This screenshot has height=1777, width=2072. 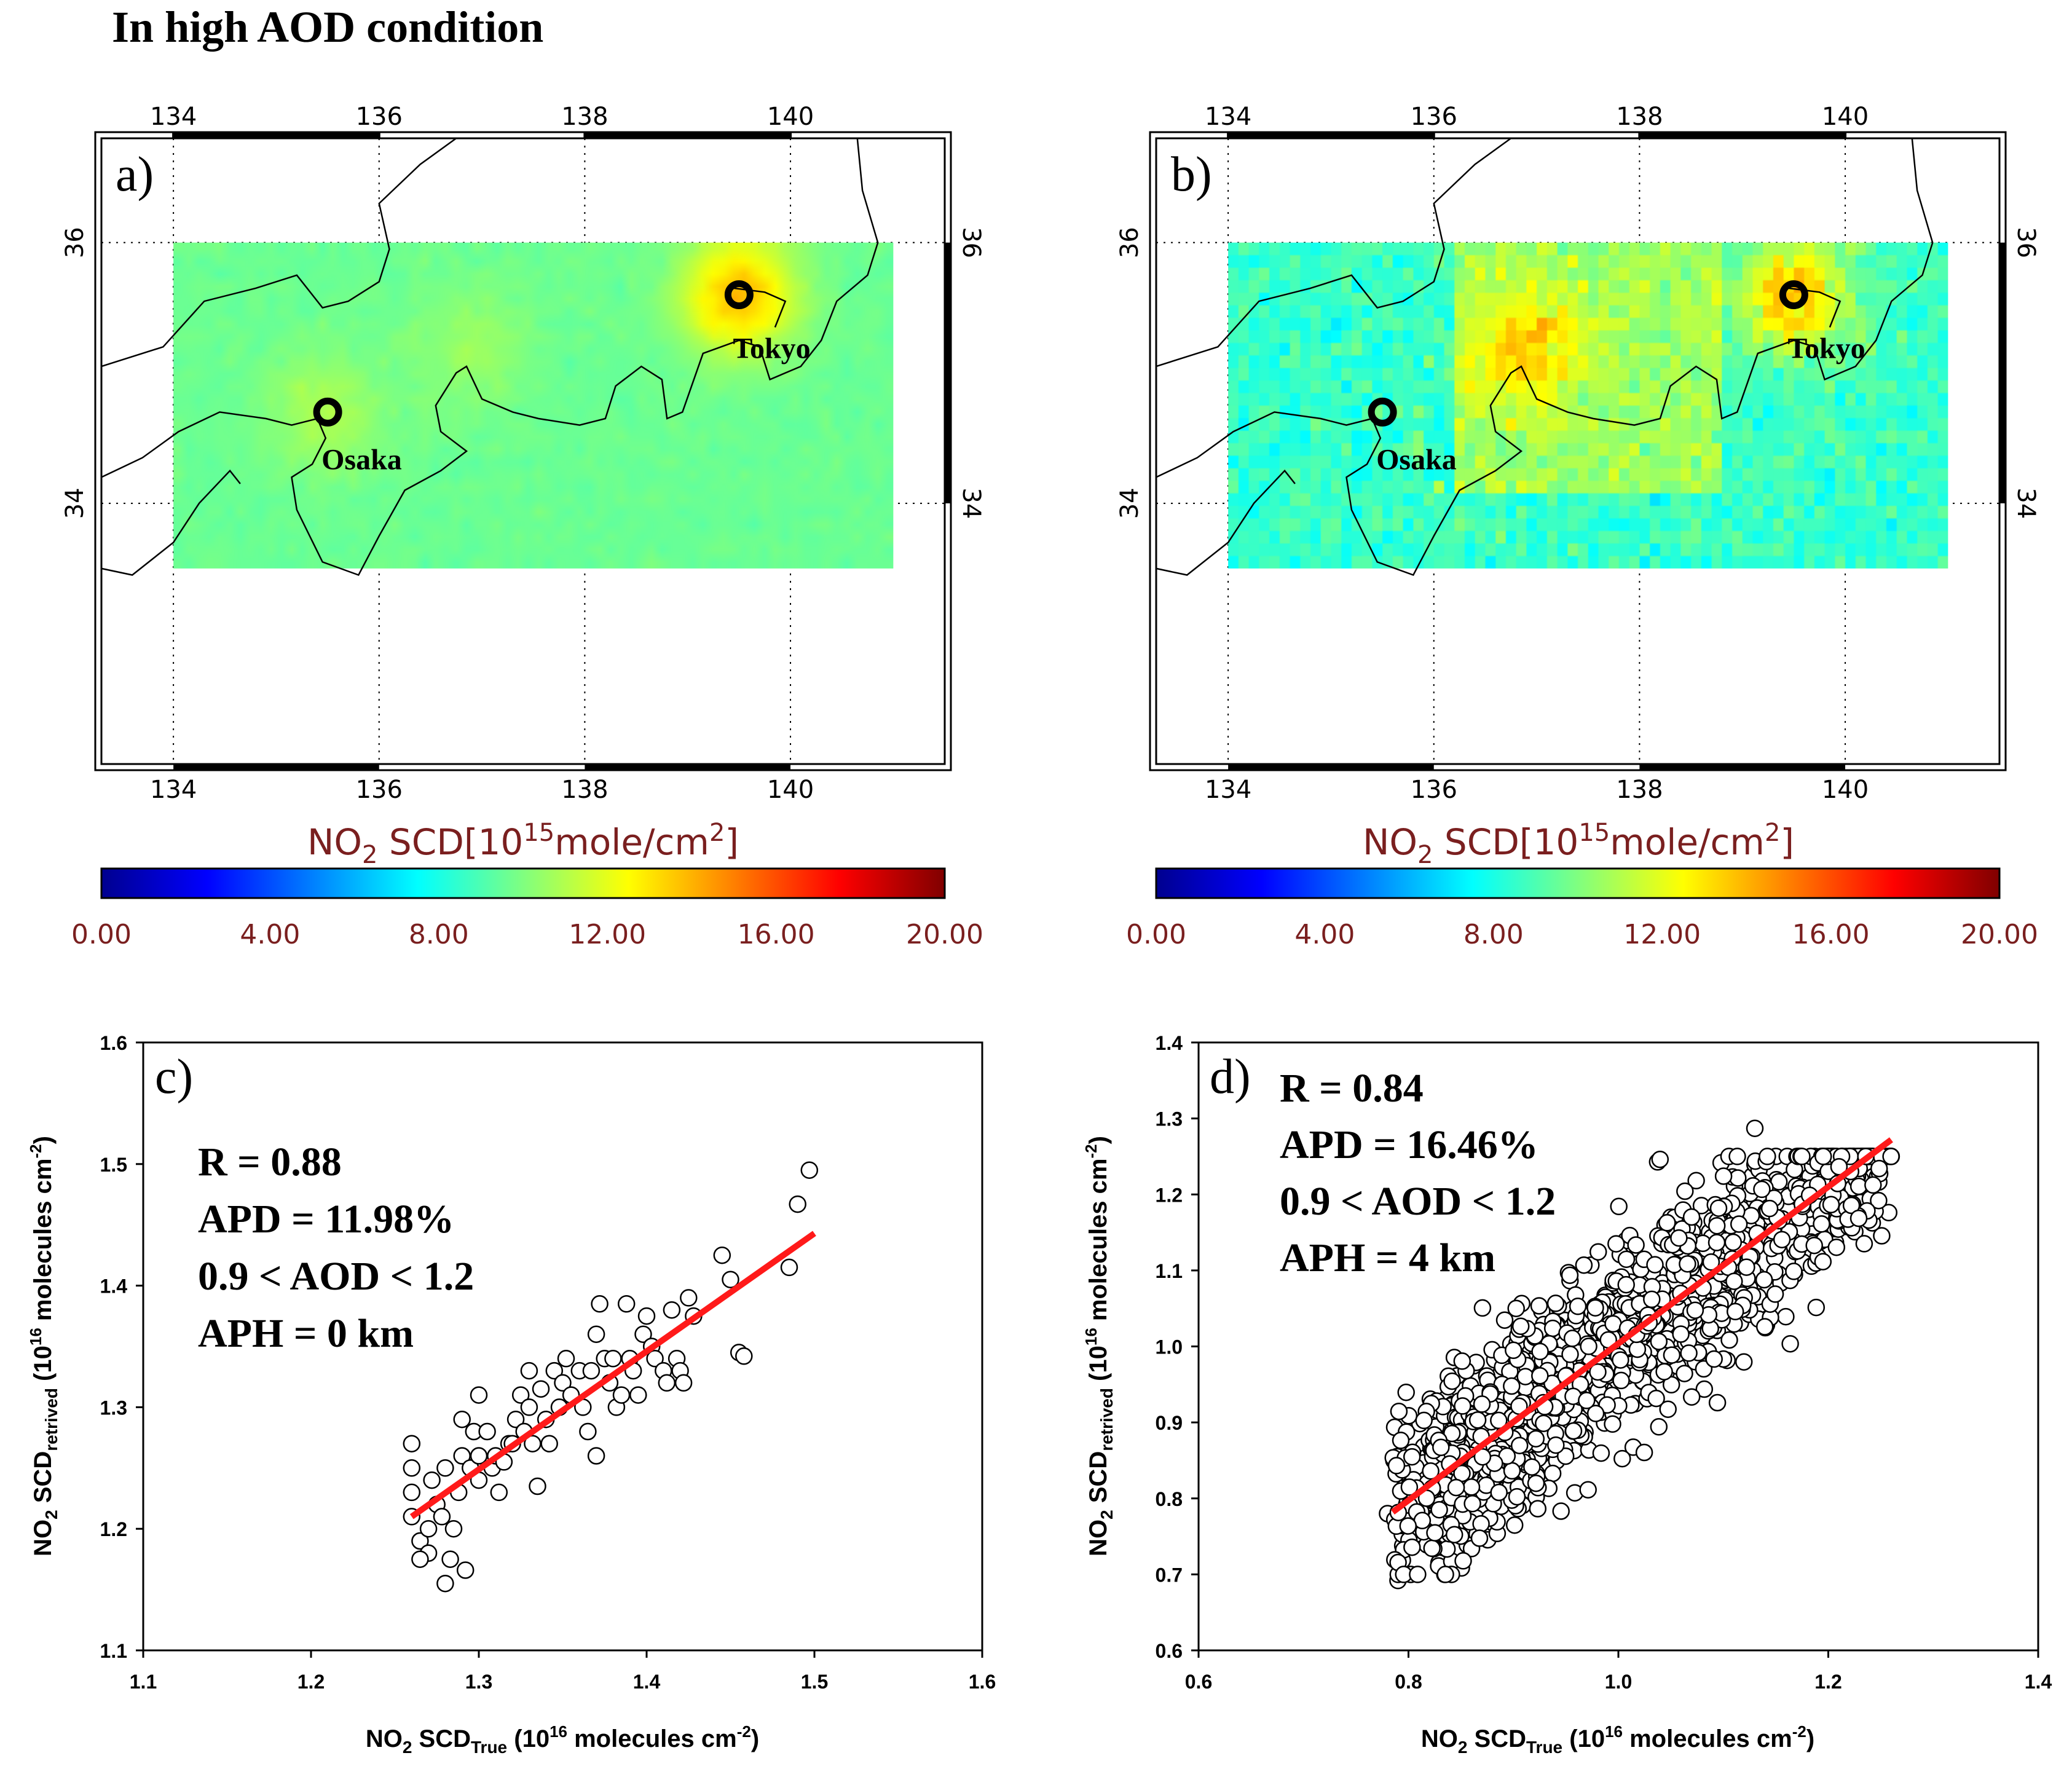 I want to click on lon-tick-label-top: 140, so click(x=790, y=117).